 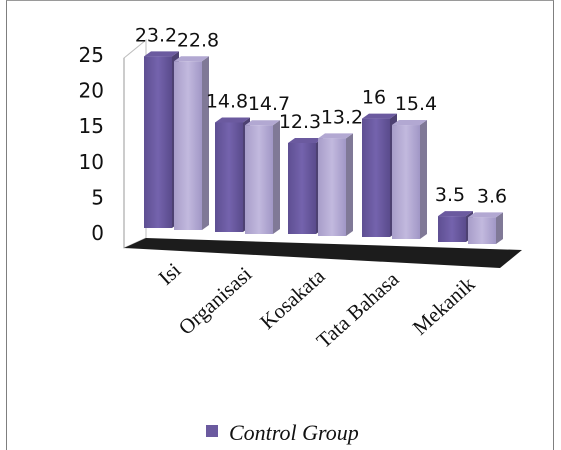 What do you see at coordinates (91, 91) in the screenshot?
I see `y-tick-label: 20` at bounding box center [91, 91].